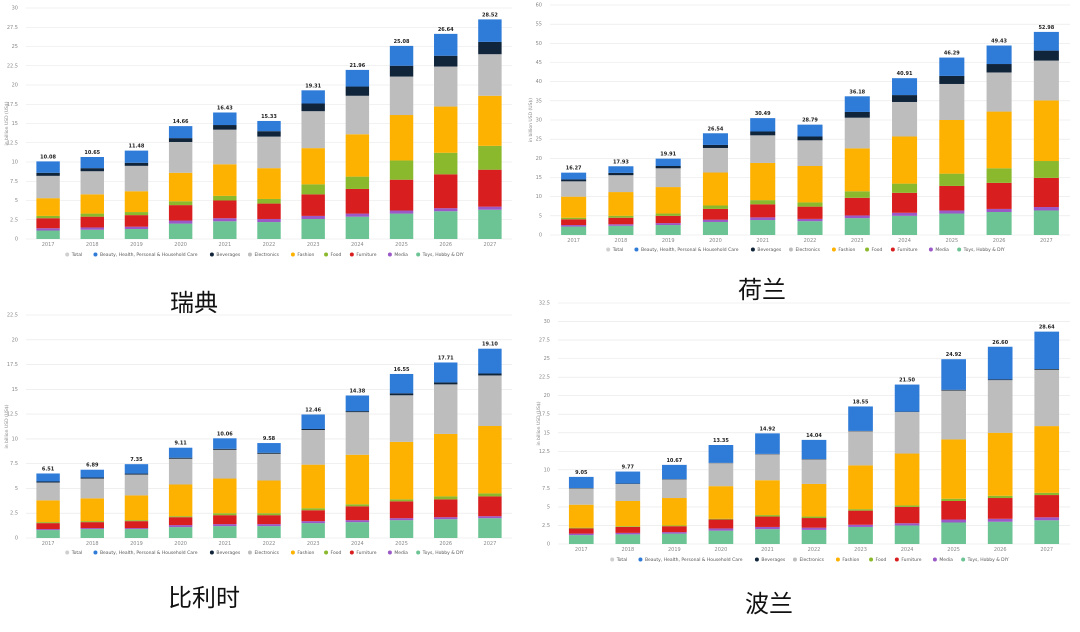  I want to click on legend-label: Toys, Hobby & DIY, so click(984, 250).